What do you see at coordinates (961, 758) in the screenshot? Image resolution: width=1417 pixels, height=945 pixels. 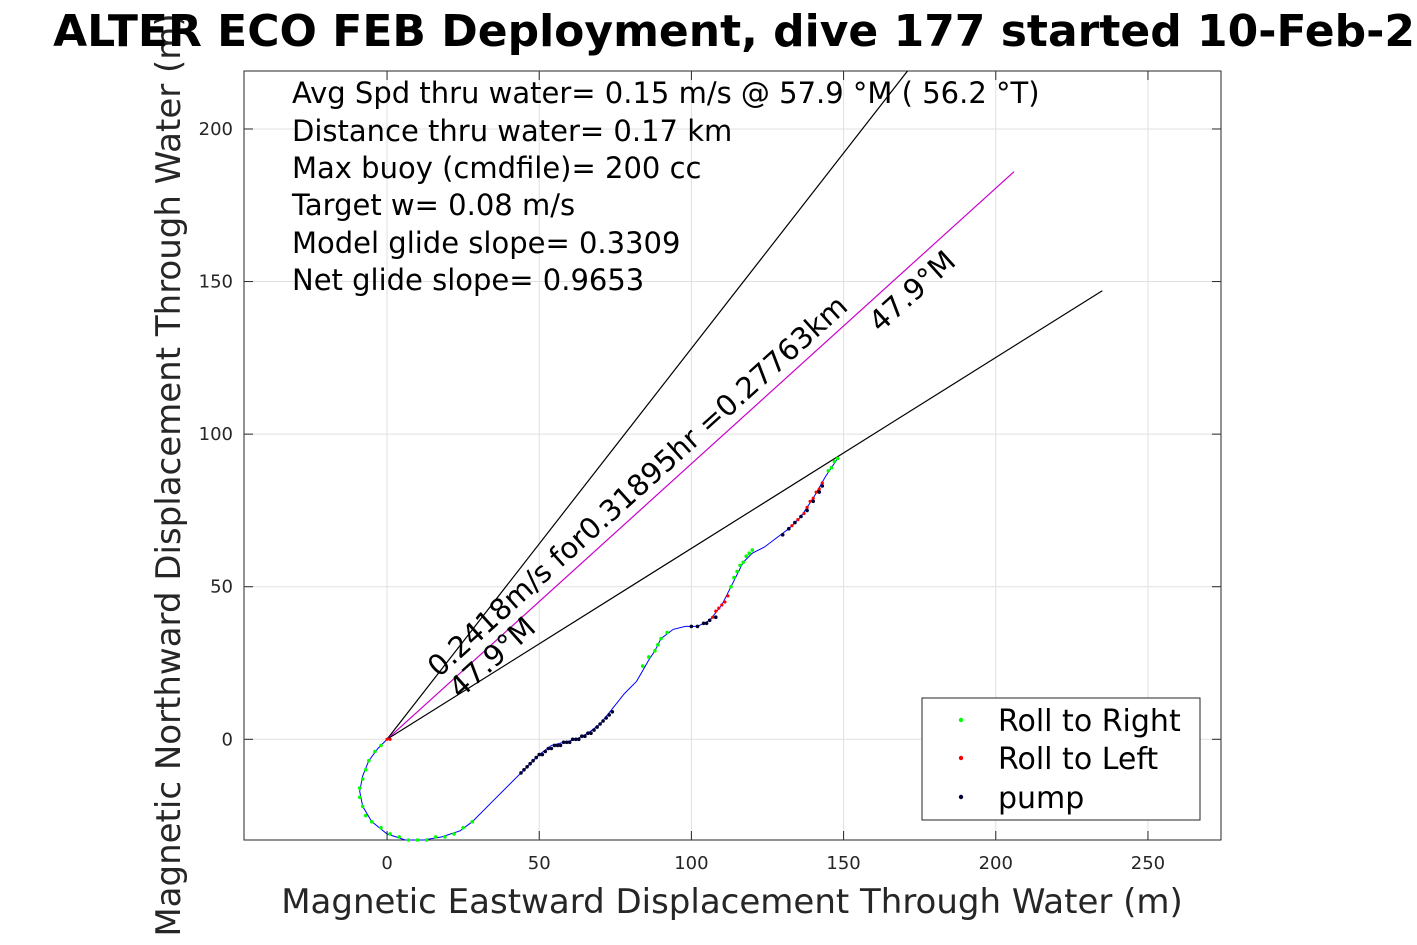 I see `legend-marker-roll-left` at bounding box center [961, 758].